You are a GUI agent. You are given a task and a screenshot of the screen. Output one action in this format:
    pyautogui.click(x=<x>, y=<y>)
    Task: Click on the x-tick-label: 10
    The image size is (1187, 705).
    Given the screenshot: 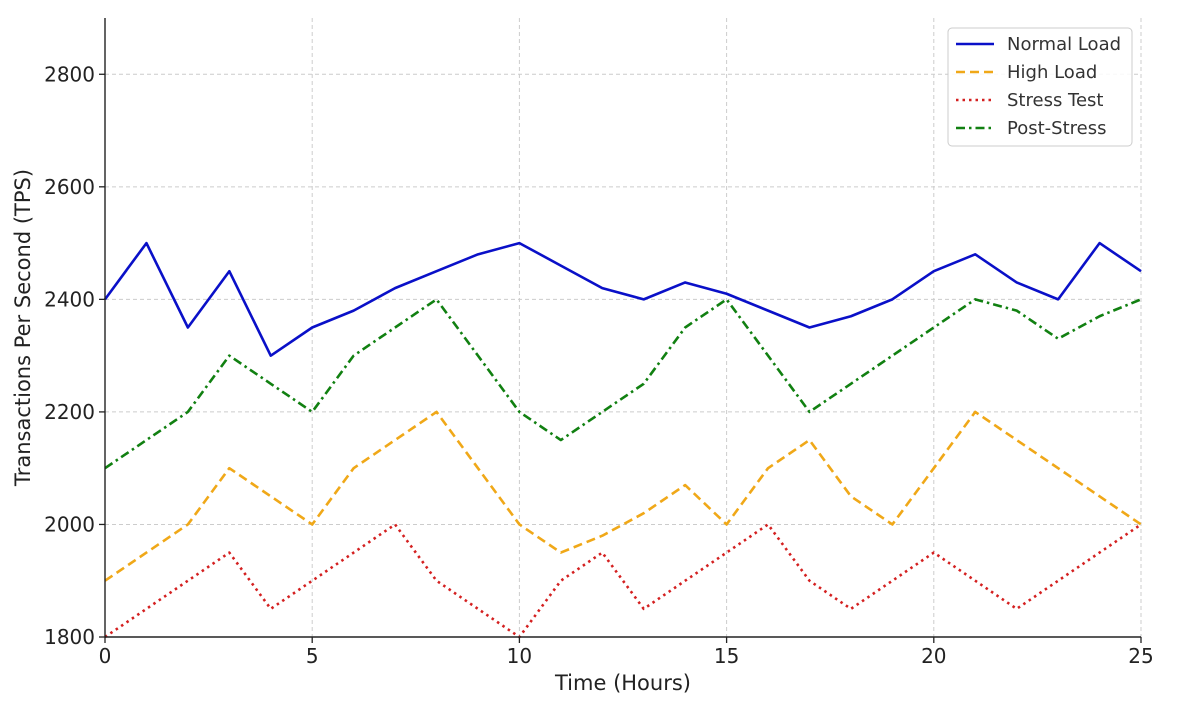 What is the action you would take?
    pyautogui.click(x=519, y=656)
    